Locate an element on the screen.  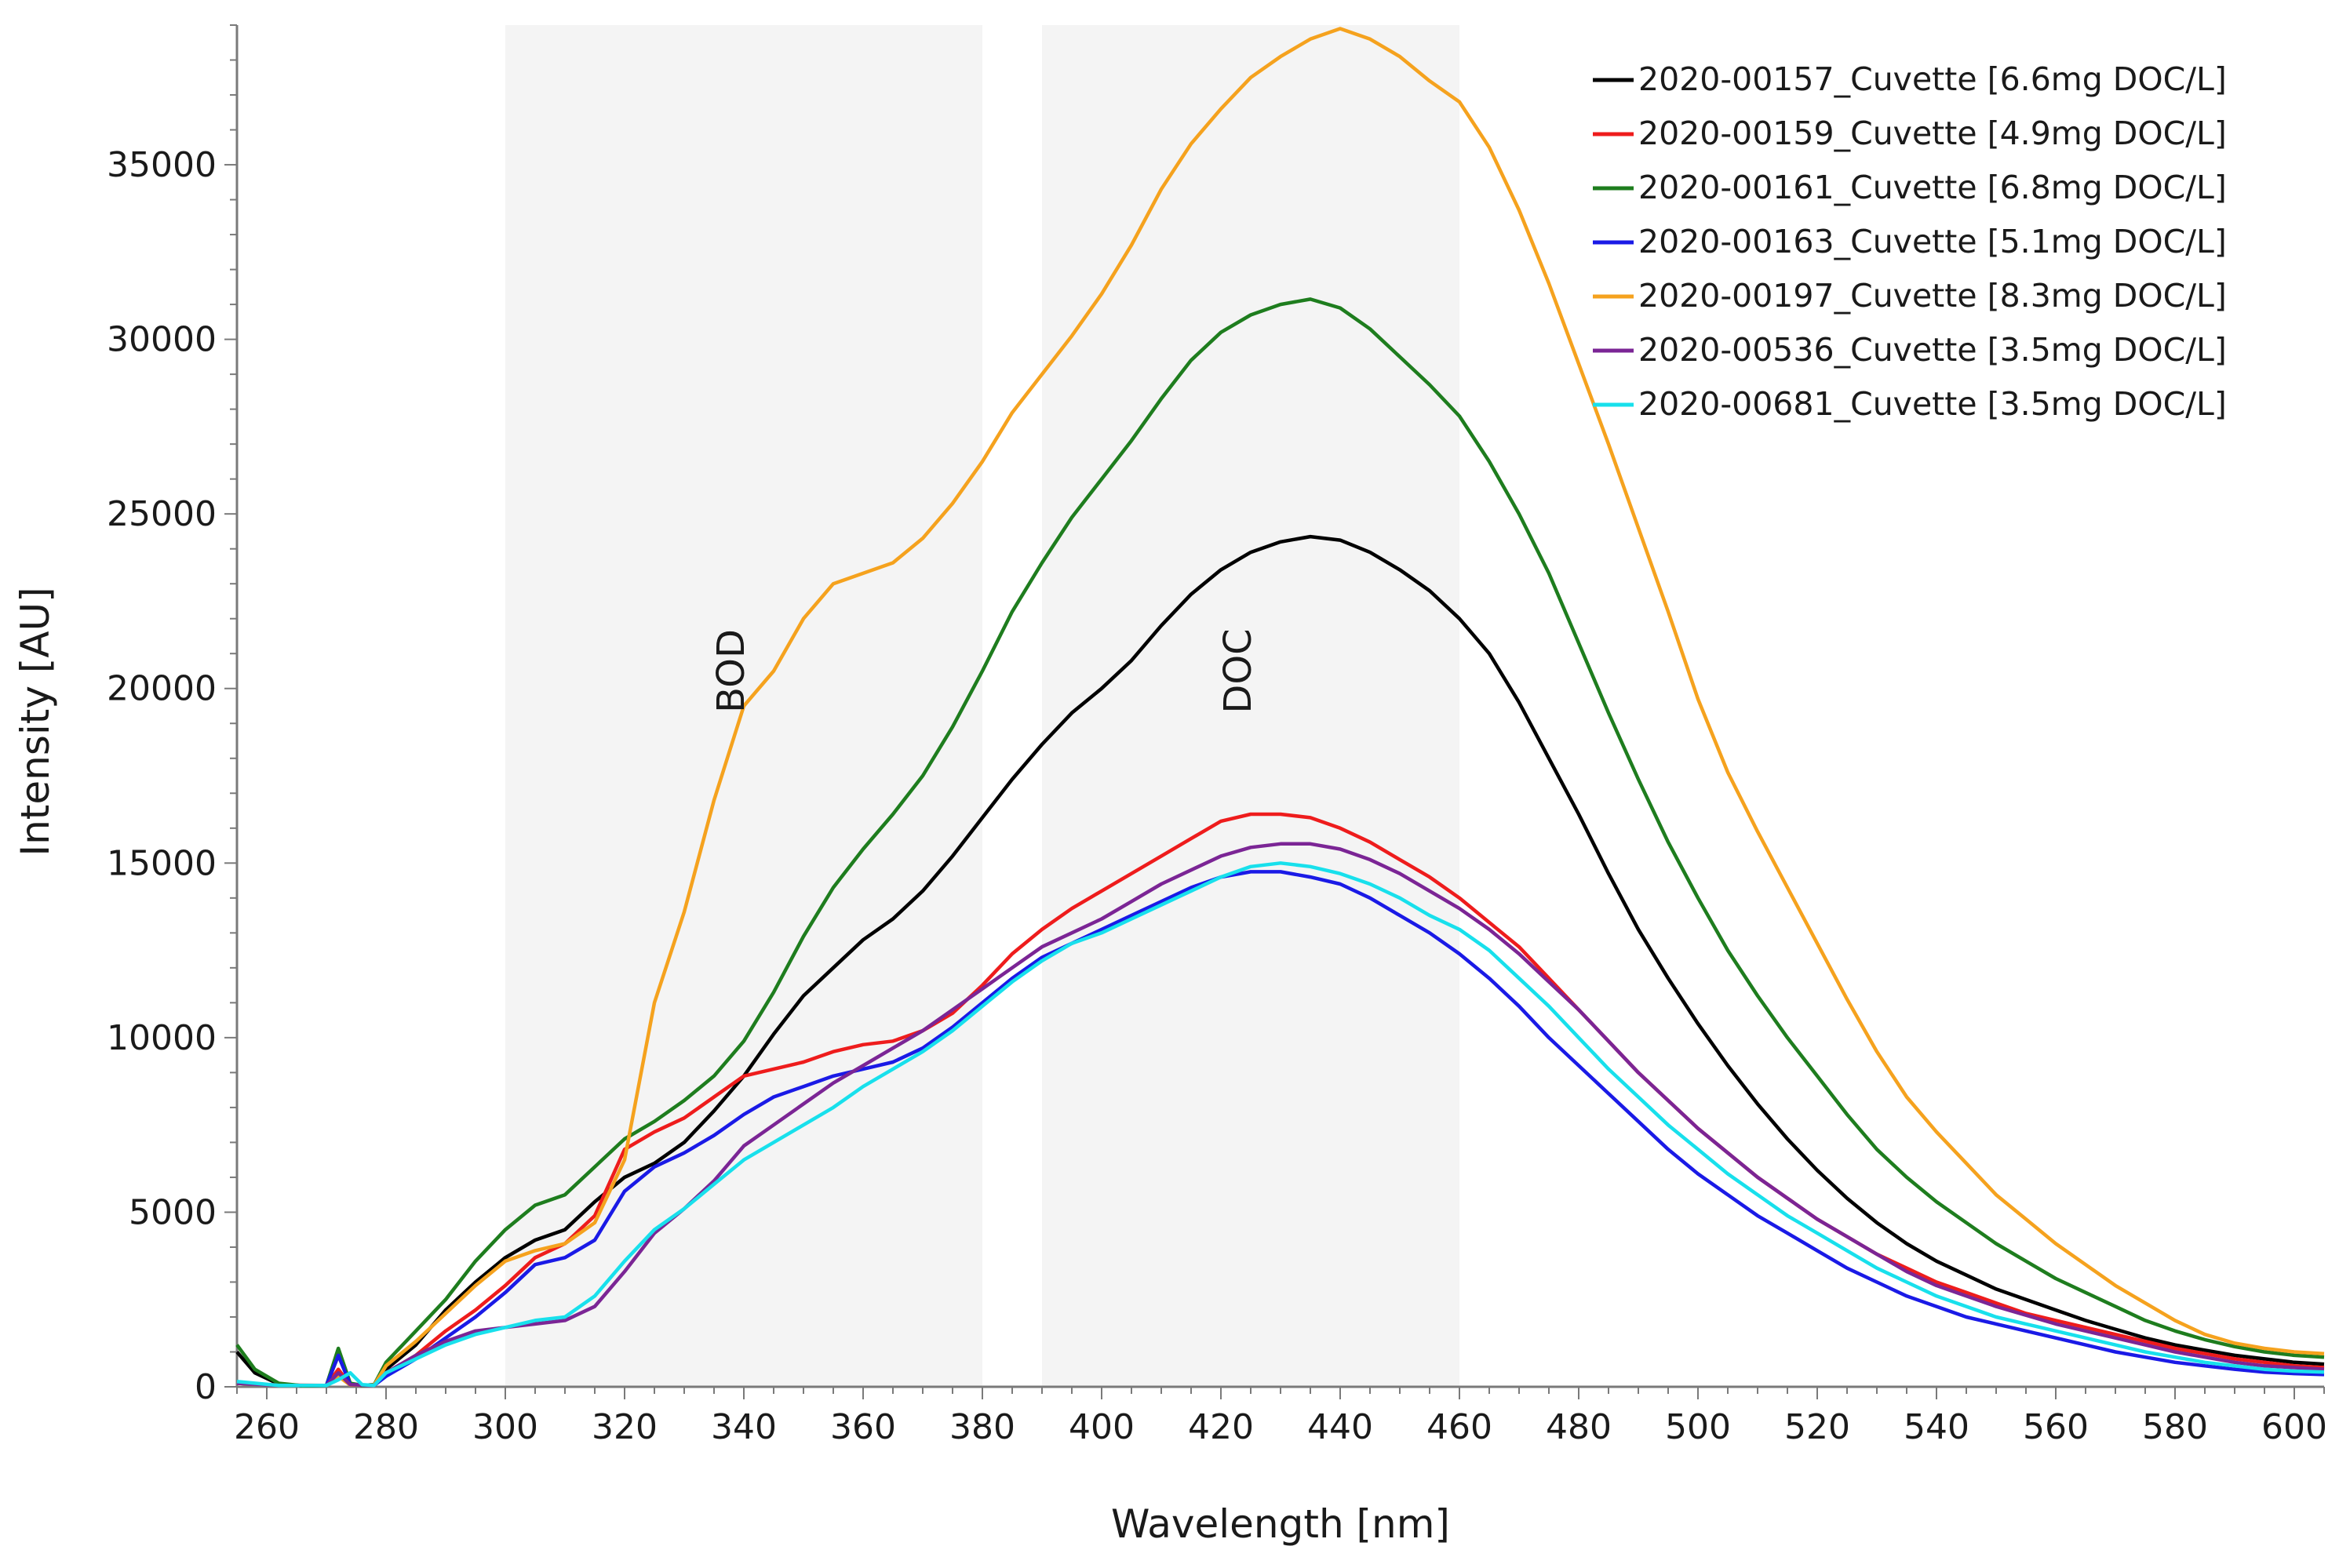
x-tick-label: 600 is located at coordinates (2294, 1427).